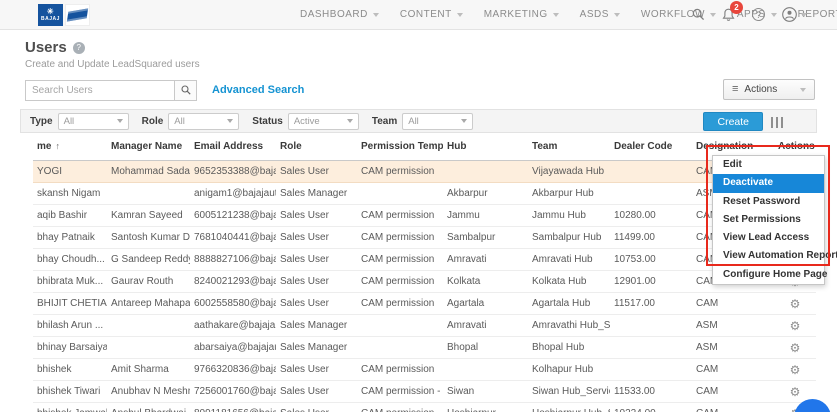  What do you see at coordinates (733, 121) in the screenshot?
I see `create-button: Create` at bounding box center [733, 121].